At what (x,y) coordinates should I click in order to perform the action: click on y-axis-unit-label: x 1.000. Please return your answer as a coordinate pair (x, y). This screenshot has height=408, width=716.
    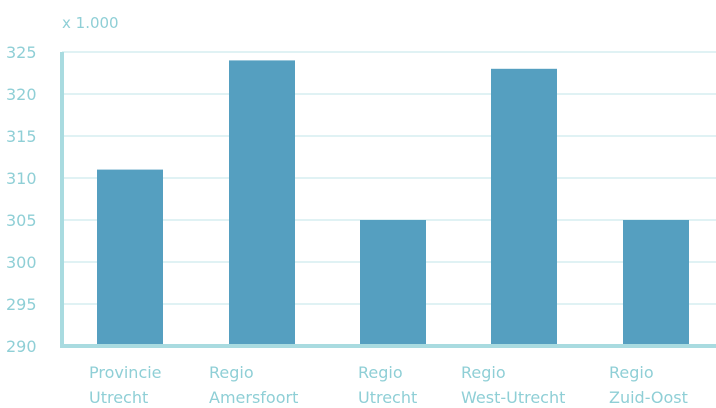
    Looking at the image, I should click on (90, 23).